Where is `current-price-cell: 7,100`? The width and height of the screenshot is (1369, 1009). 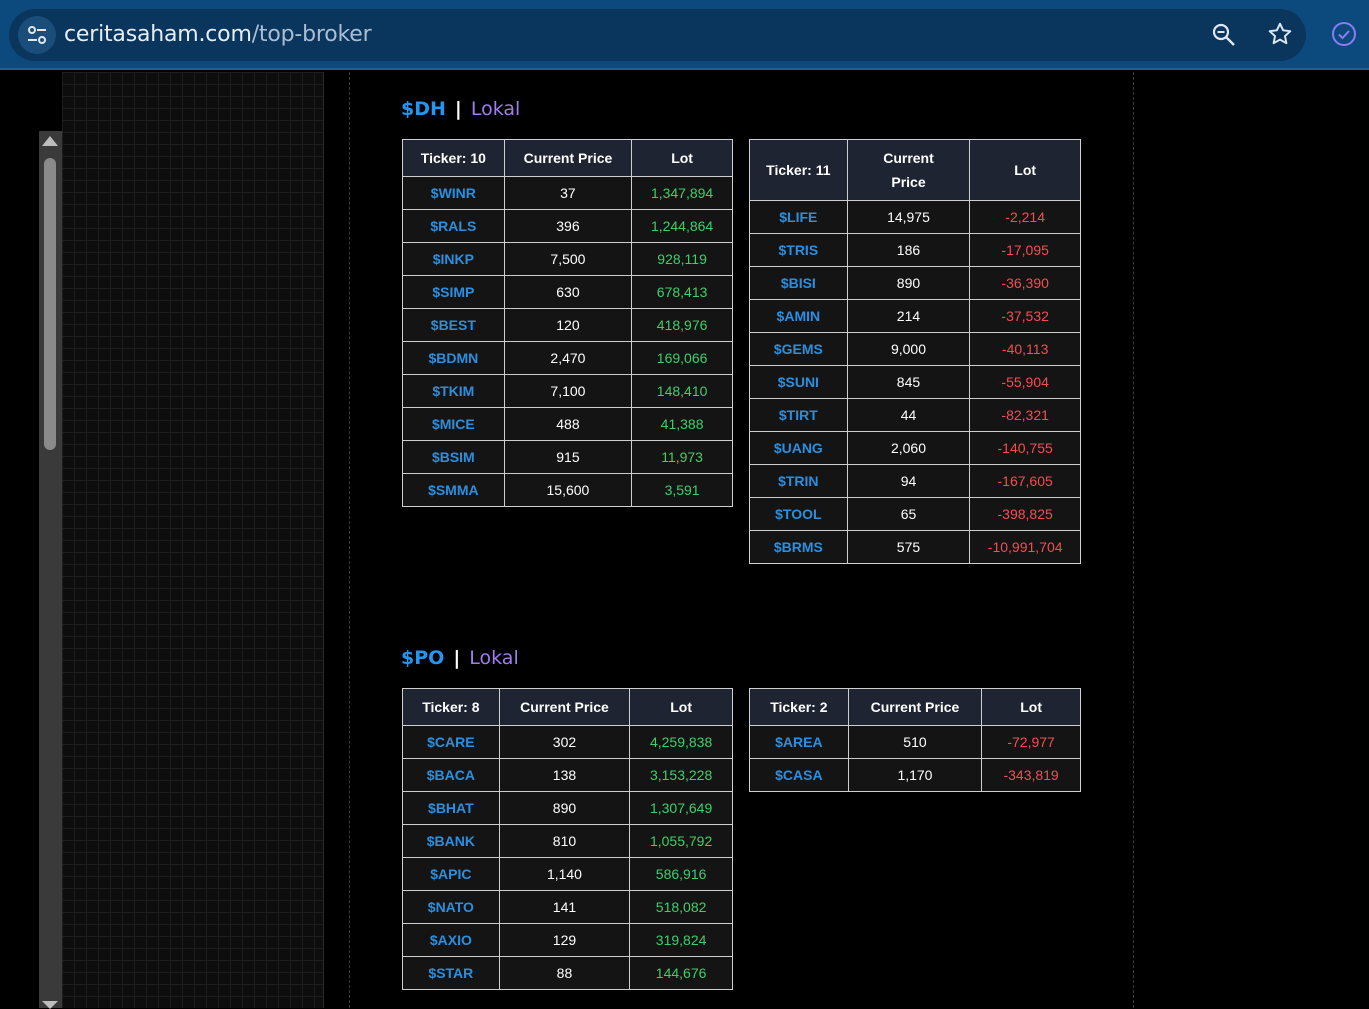 current-price-cell: 7,100 is located at coordinates (568, 391).